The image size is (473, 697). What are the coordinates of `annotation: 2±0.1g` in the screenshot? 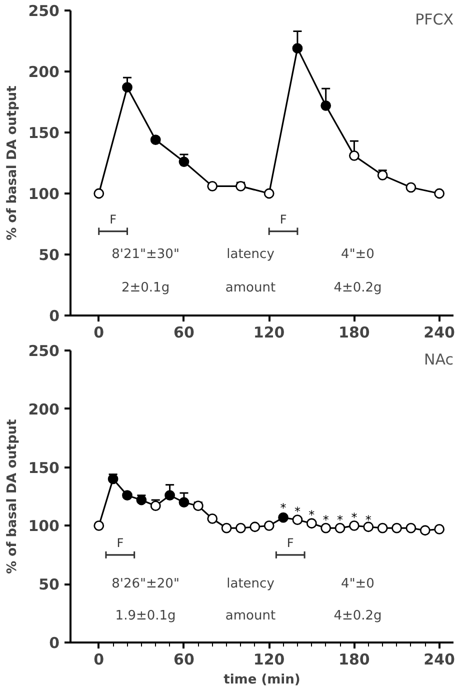 It's located at (145, 288).